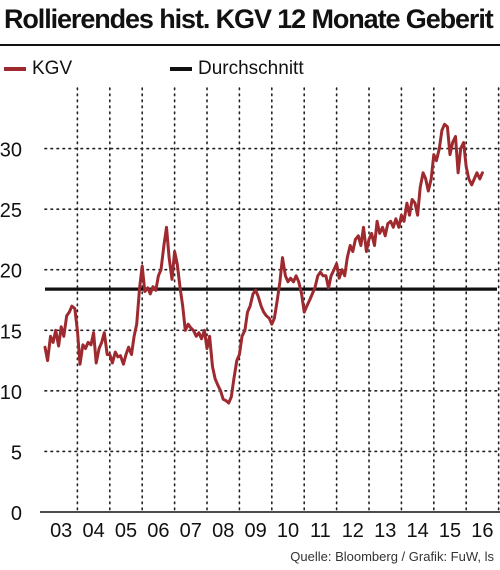 Image resolution: width=500 pixels, height=570 pixels. Describe the element at coordinates (450, 531) in the screenshot. I see `x-tick-label: 15` at that location.